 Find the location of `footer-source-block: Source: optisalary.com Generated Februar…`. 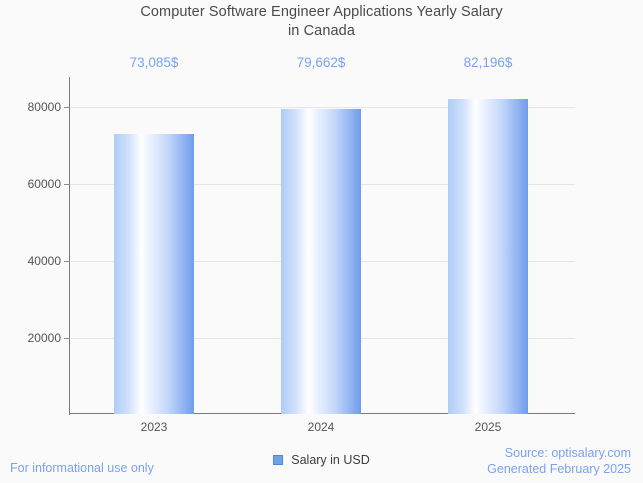

footer-source-block: Source: optisalary.com Generated Februar… is located at coordinates (559, 461).